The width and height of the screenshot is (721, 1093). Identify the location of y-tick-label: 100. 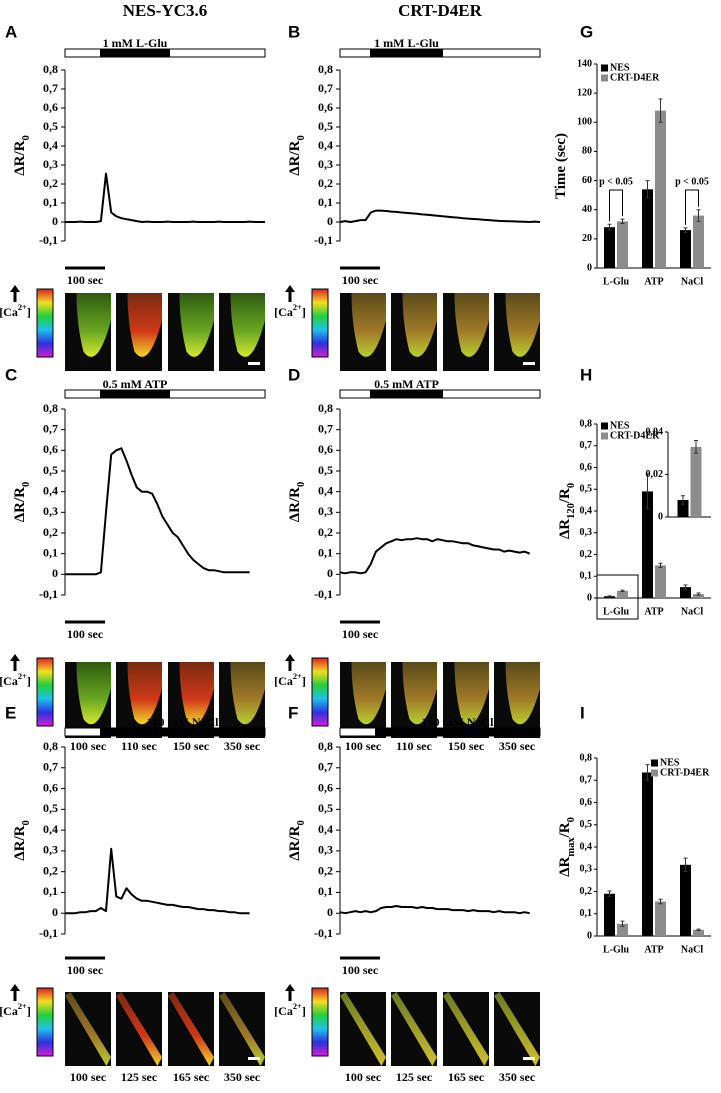
(584, 122).